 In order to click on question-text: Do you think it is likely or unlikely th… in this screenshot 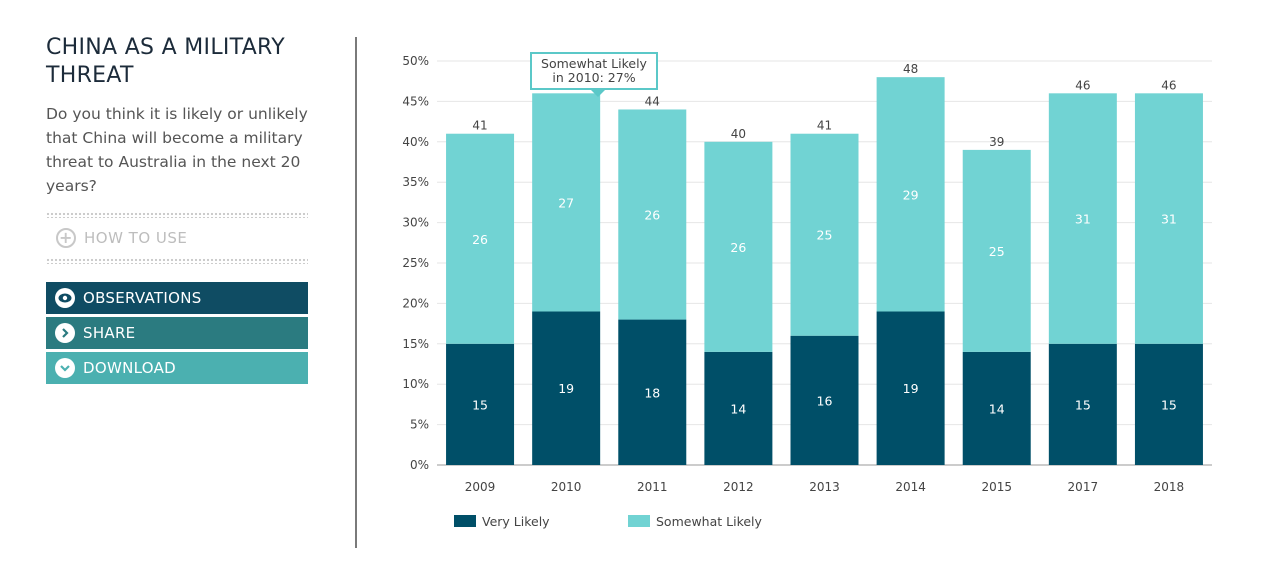, I will do `click(177, 150)`.